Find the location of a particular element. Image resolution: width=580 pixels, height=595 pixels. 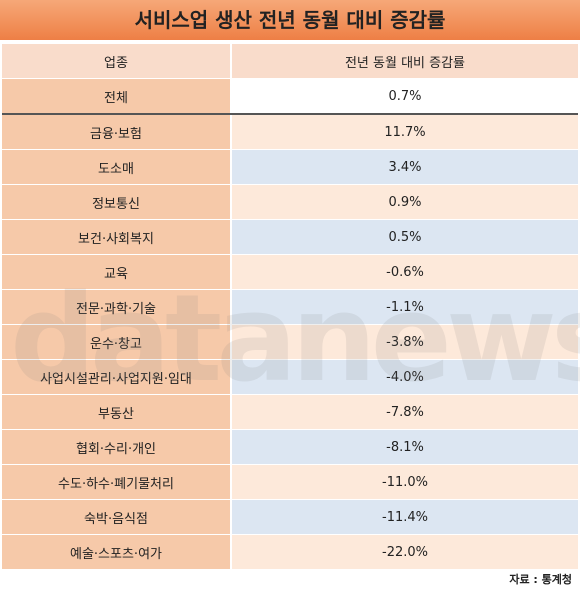

table-row: 업종 전년 동월 대비 증감률 is located at coordinates (290, 61).